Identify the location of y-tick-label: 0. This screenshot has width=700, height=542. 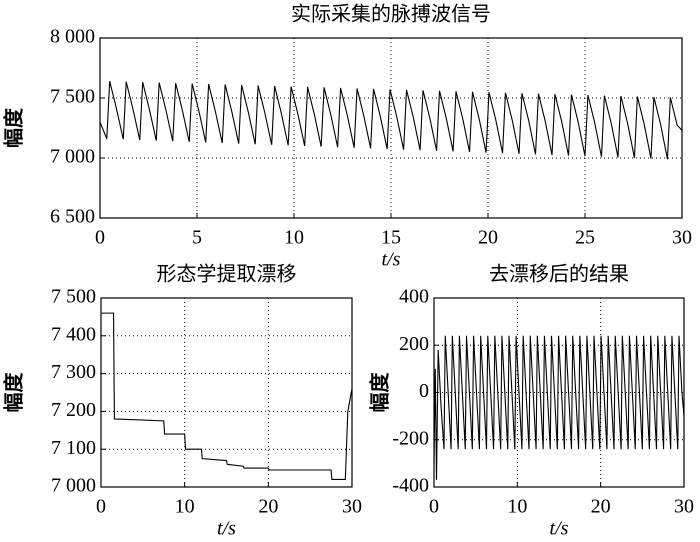
(424, 391).